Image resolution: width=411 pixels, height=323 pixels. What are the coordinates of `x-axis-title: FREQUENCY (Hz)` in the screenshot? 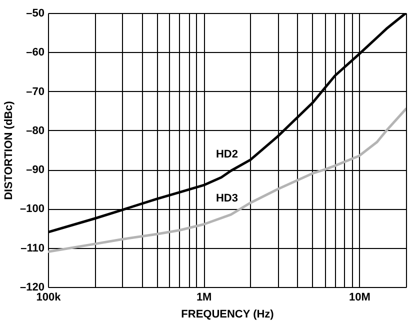 It's located at (227, 314).